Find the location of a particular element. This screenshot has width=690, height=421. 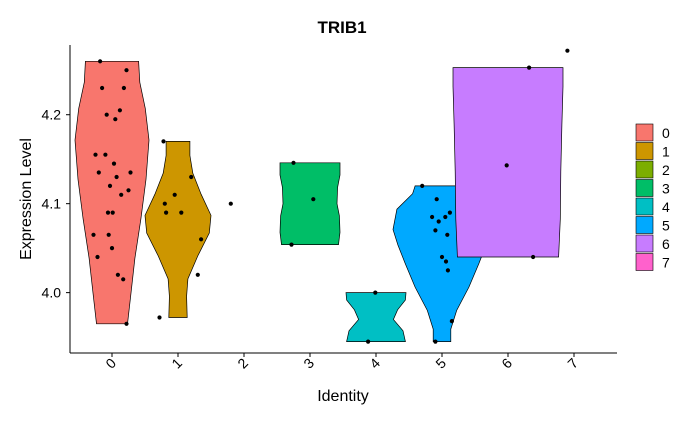

y-ticks: 4.0 4.1 4.2 is located at coordinates (56, 204).